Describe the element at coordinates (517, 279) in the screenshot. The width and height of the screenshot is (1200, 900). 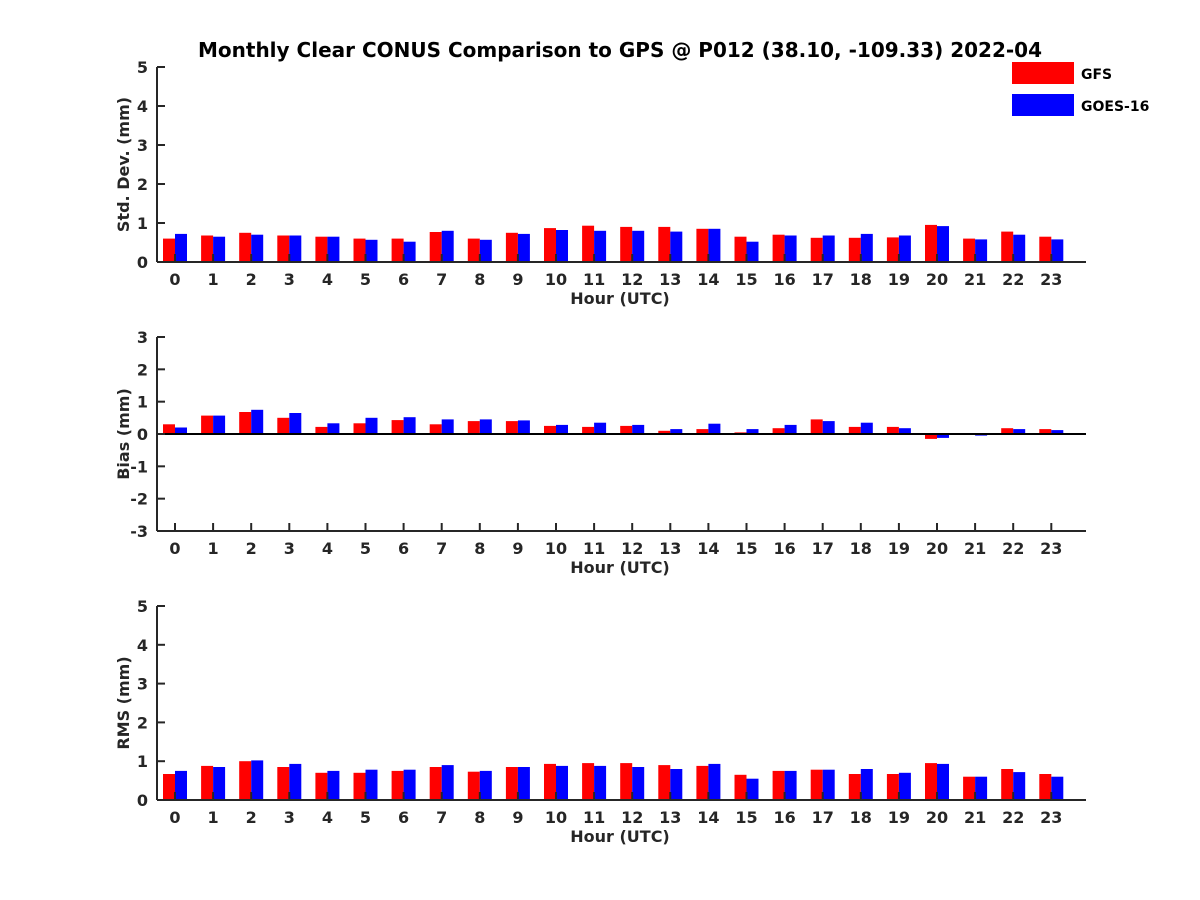
I see `std-dev-x-tick-label: 9` at that location.